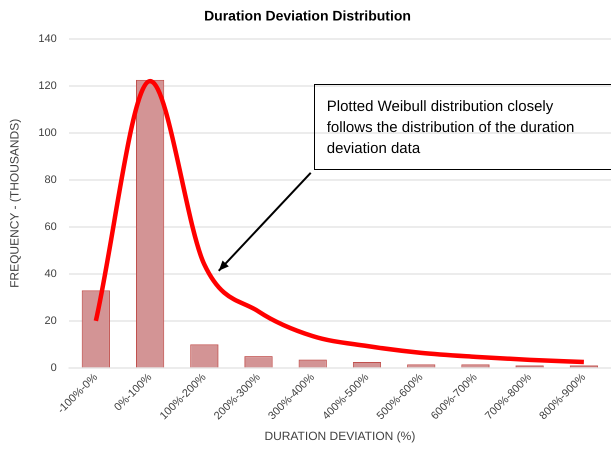  What do you see at coordinates (50, 226) in the screenshot?
I see `y-tick-label: 60` at bounding box center [50, 226].